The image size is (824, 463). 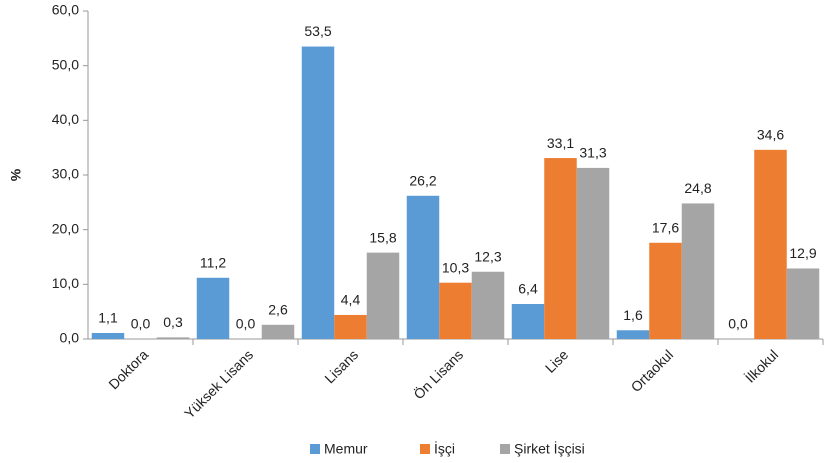 I want to click on legend-label: Şirket İşçisi, so click(x=549, y=448).